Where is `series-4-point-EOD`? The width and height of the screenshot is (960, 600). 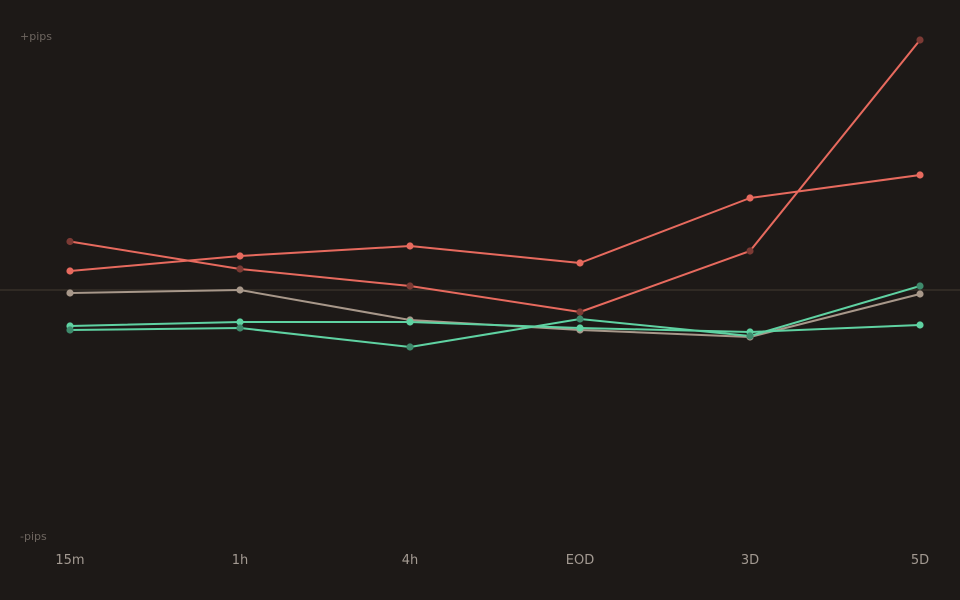
series-4-point-EOD is located at coordinates (580, 328).